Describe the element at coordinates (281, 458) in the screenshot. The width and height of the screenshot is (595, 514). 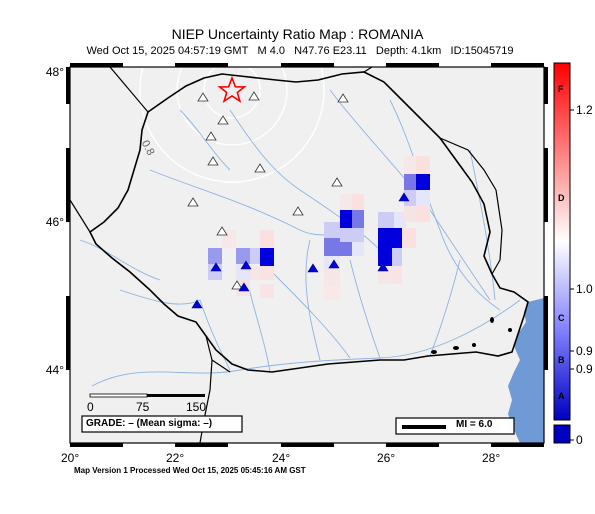
I see `lon-label-24: 24°` at that location.